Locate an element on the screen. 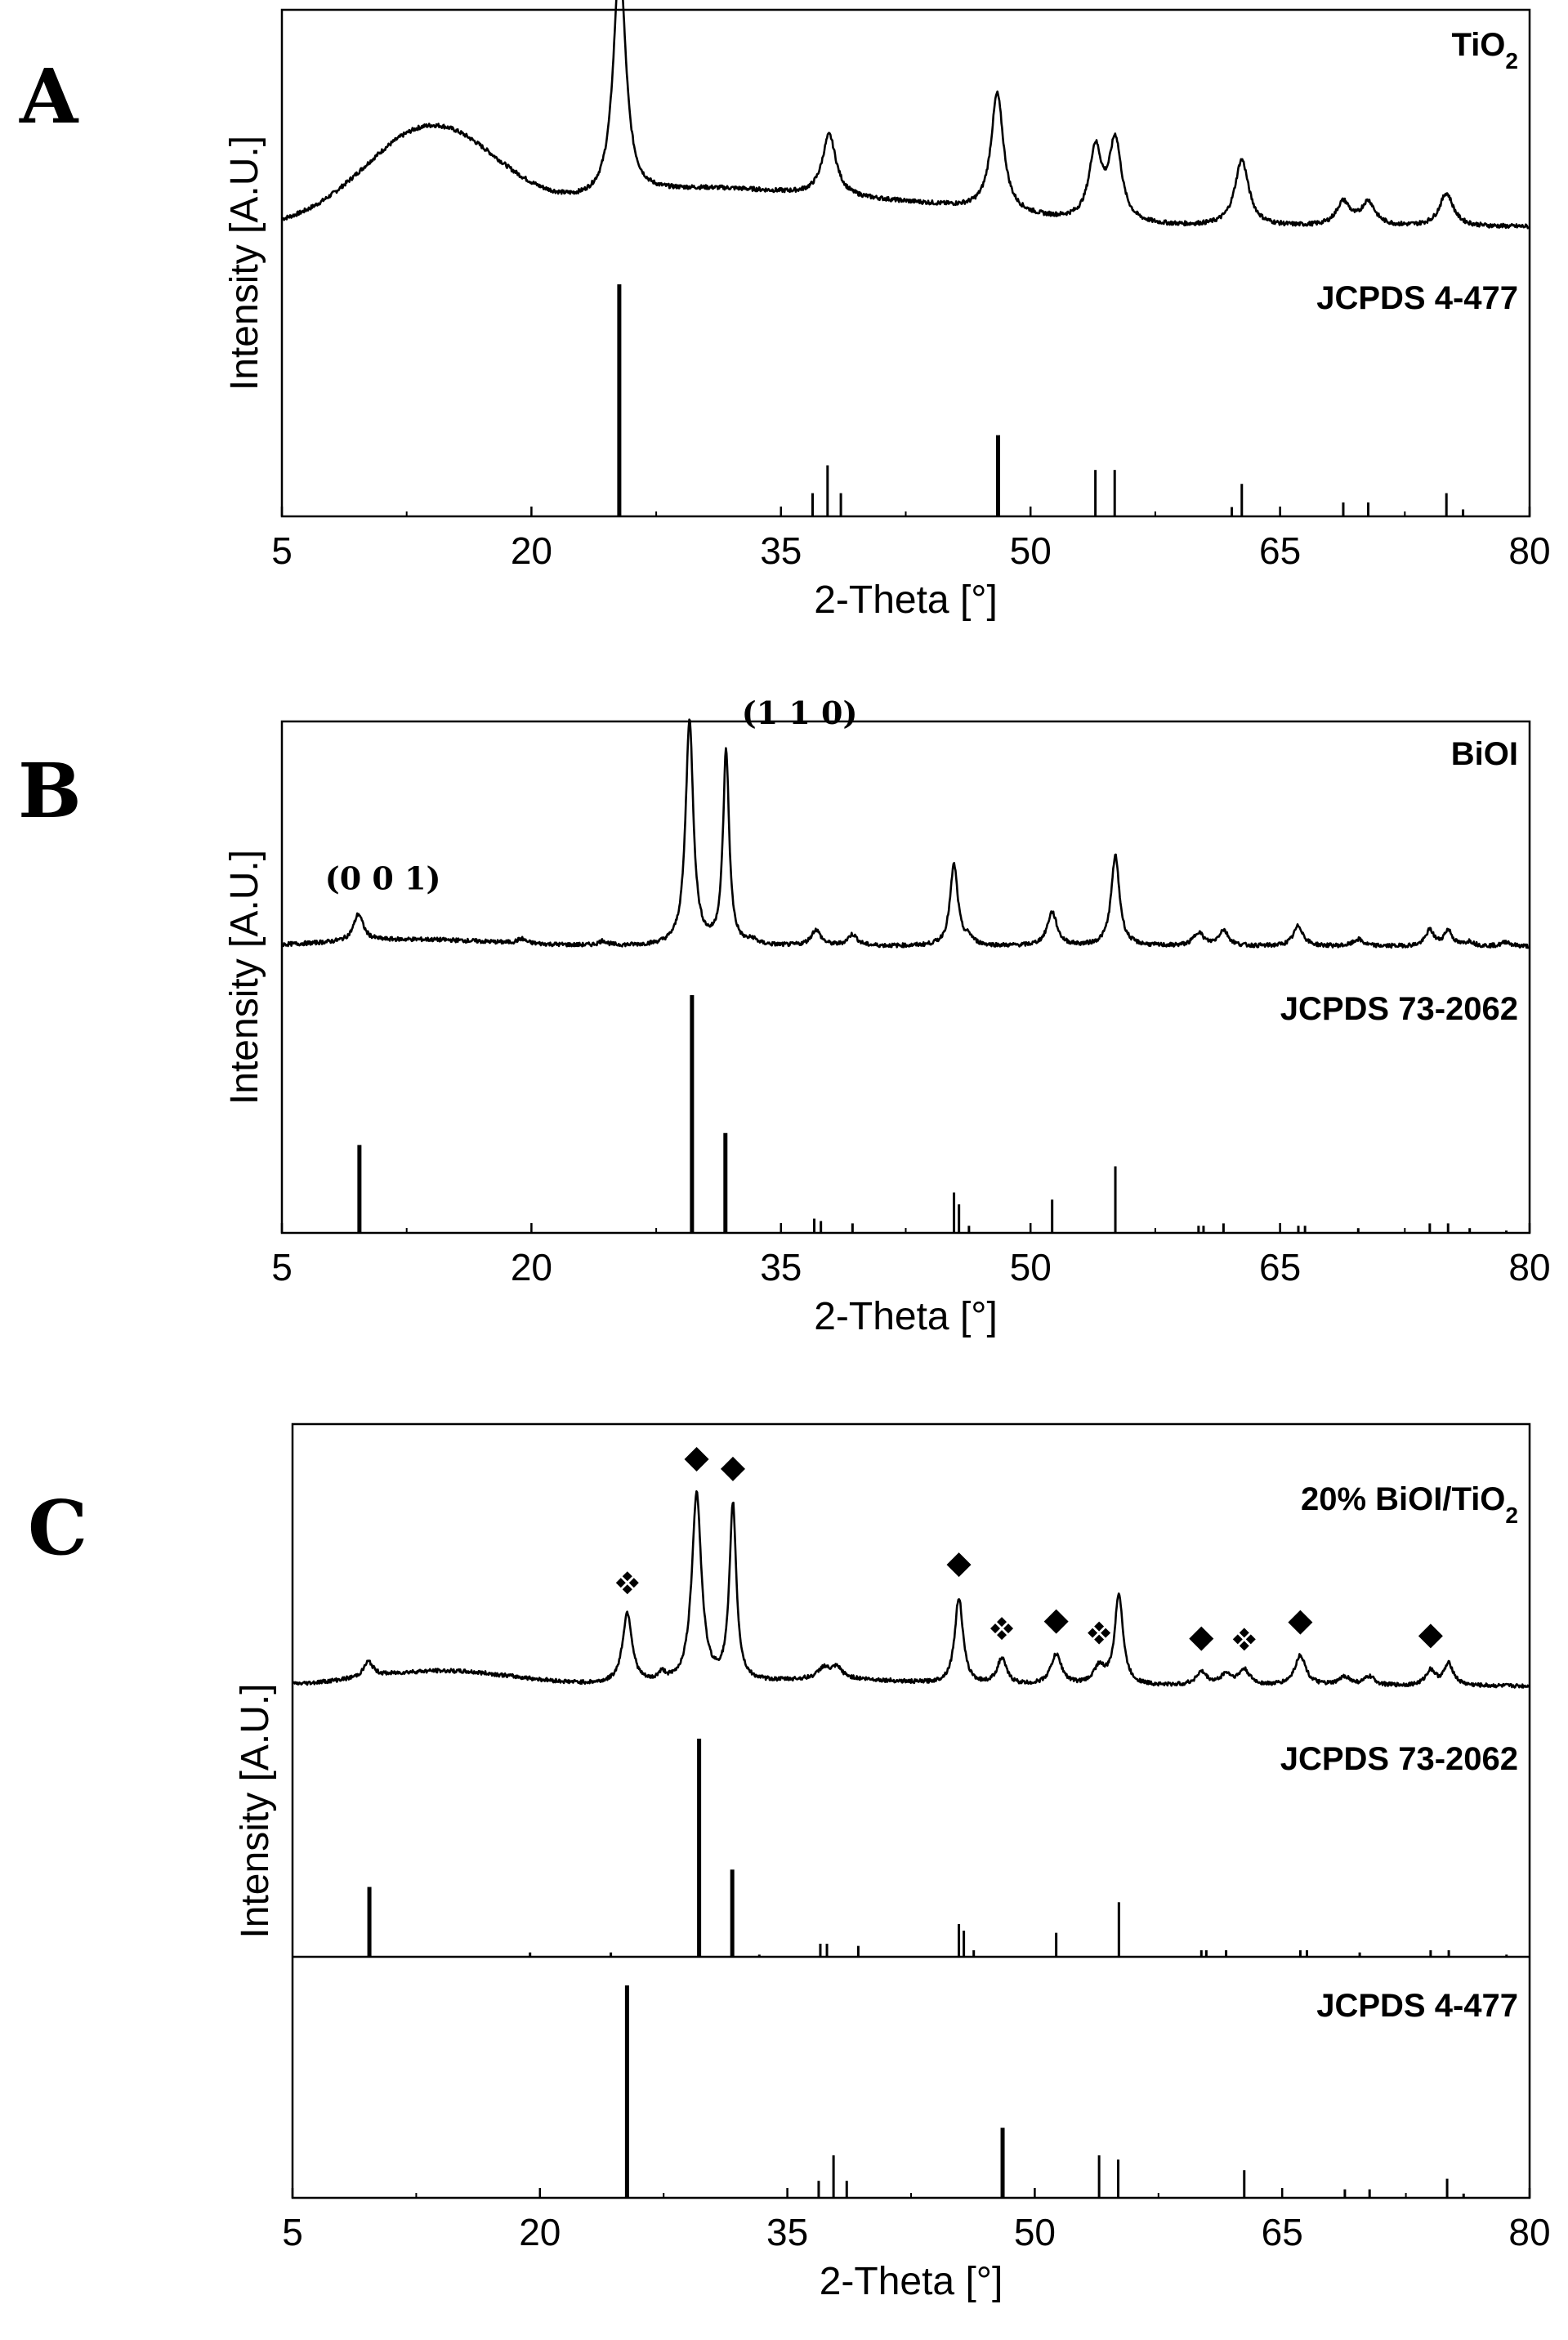 This screenshot has height=2340, width=1568. hkl-annotation: (0 0 1) is located at coordinates (383, 879).